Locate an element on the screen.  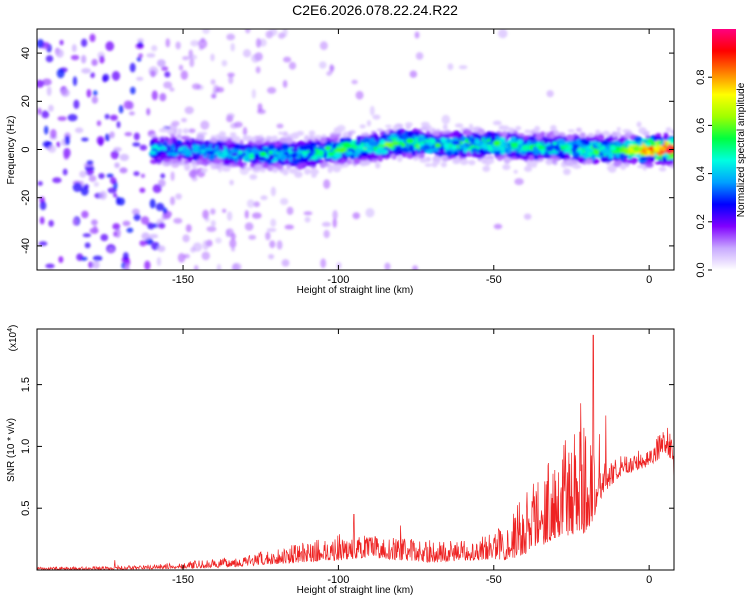
heatmap-y-tick-label: 0 is located at coordinates (26, 149).